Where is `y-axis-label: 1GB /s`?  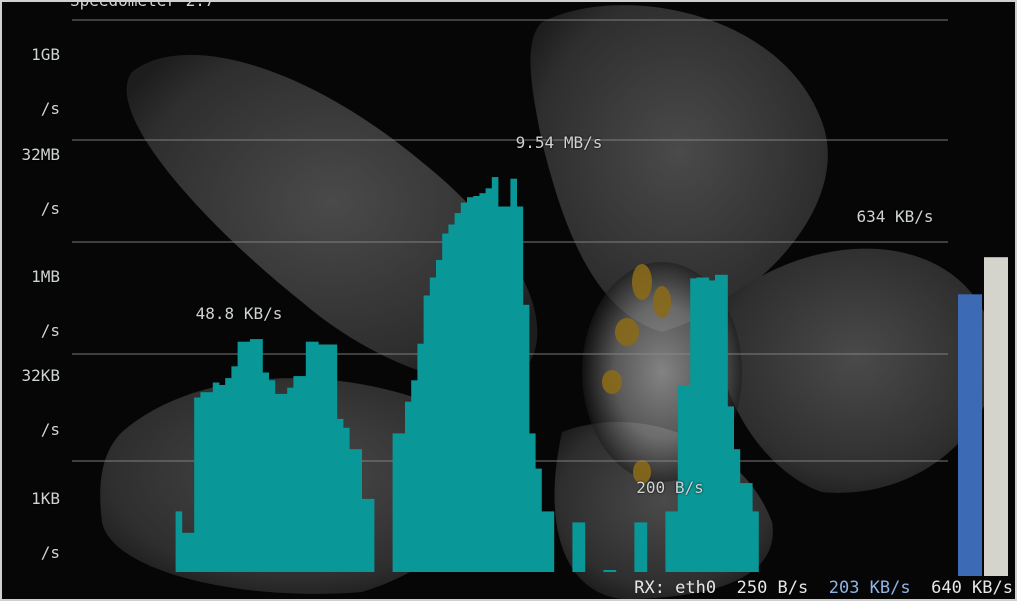
y-axis-label: 1GB /s is located at coordinates (45, 81).